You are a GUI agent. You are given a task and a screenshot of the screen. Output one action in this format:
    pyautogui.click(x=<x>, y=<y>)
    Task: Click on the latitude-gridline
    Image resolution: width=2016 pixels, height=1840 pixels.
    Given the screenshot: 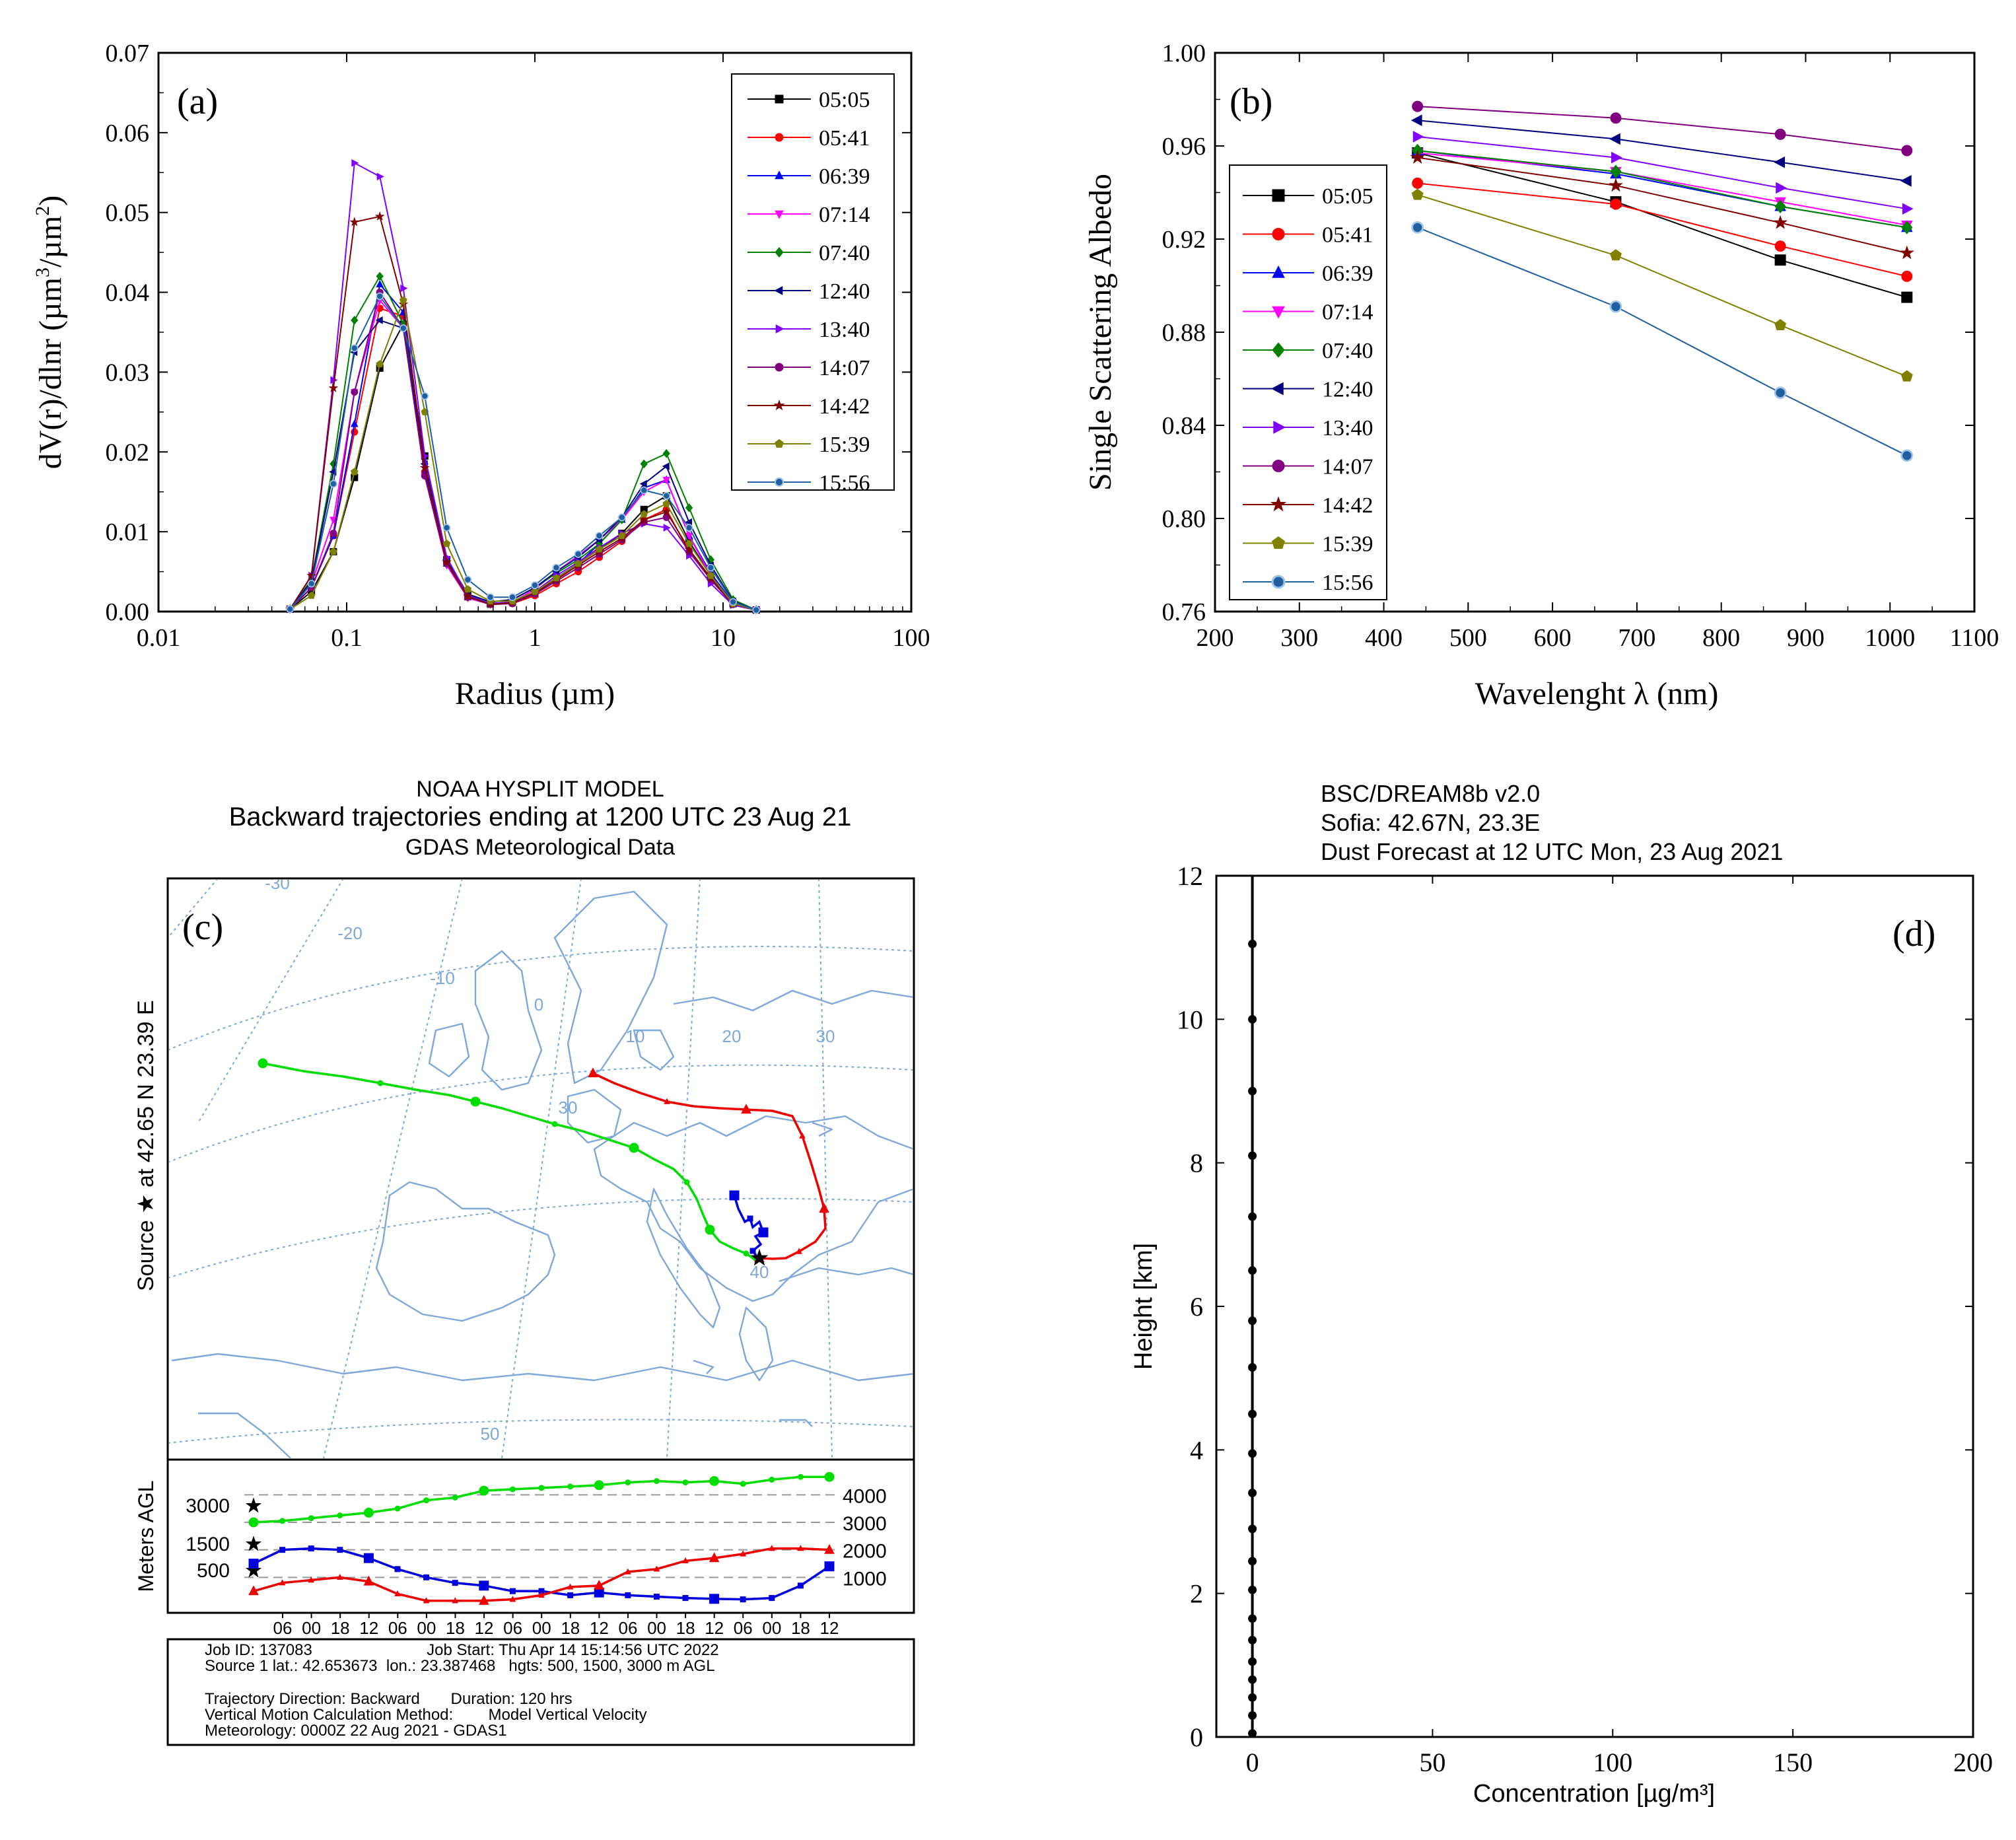 What is the action you would take?
    pyautogui.click(x=541, y=1113)
    